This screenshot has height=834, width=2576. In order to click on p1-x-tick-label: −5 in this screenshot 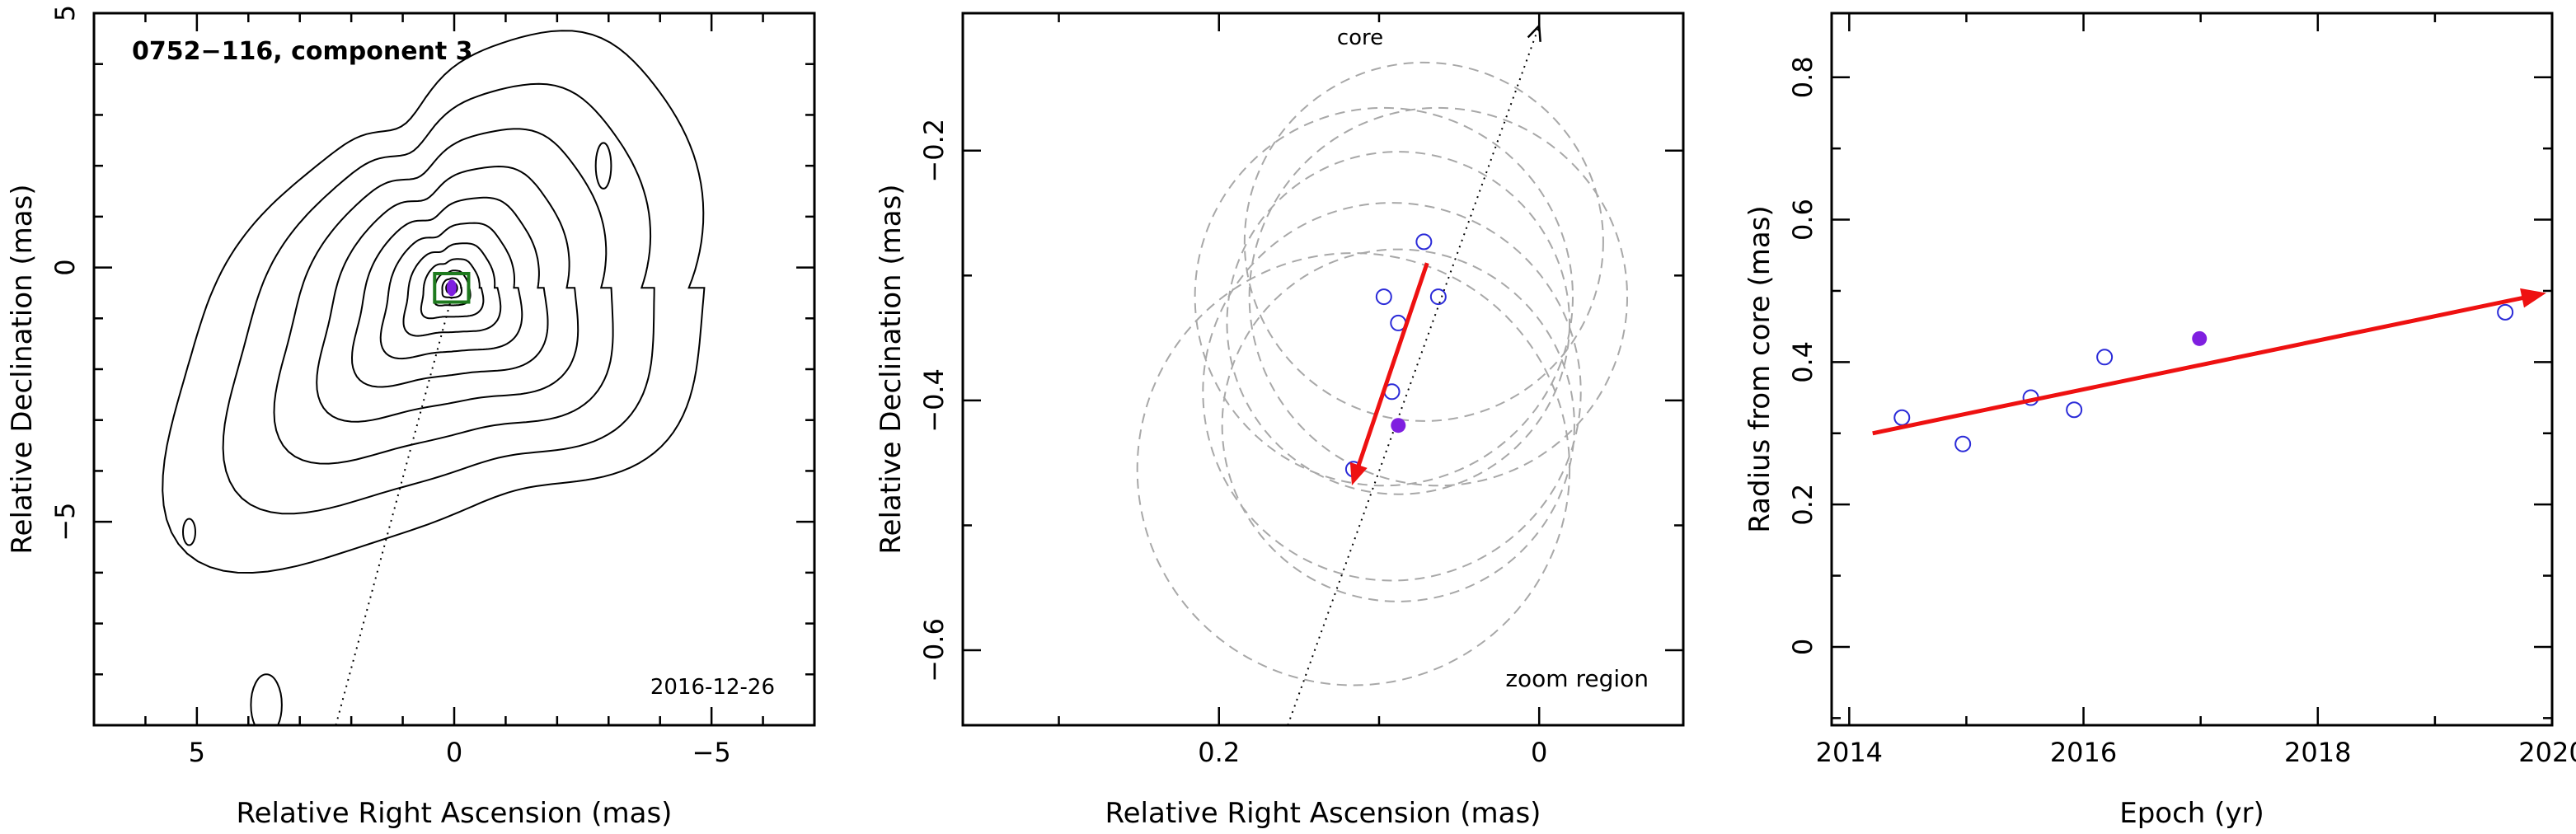, I will do `click(711, 752)`.